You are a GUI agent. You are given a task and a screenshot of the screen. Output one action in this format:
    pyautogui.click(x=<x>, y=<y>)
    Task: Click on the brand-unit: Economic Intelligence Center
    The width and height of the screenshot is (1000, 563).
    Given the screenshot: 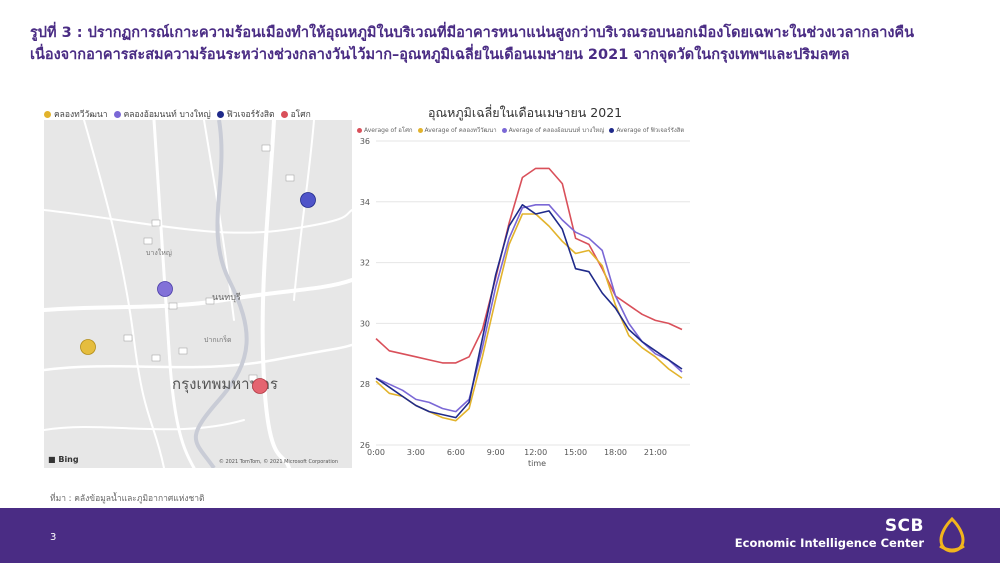 What is the action you would take?
    pyautogui.click(x=829, y=543)
    